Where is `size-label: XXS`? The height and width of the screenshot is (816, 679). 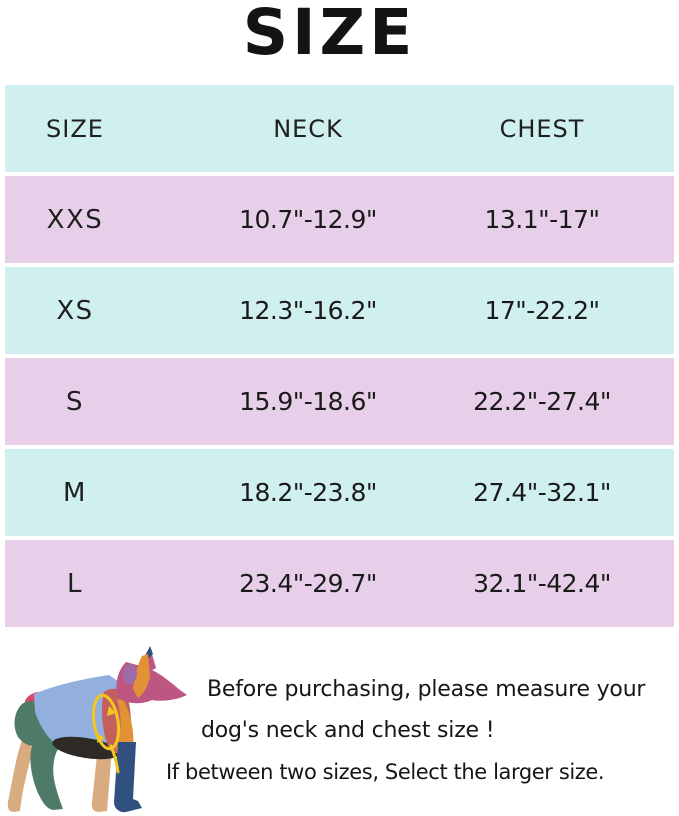
size-label: XXS is located at coordinates (75, 219).